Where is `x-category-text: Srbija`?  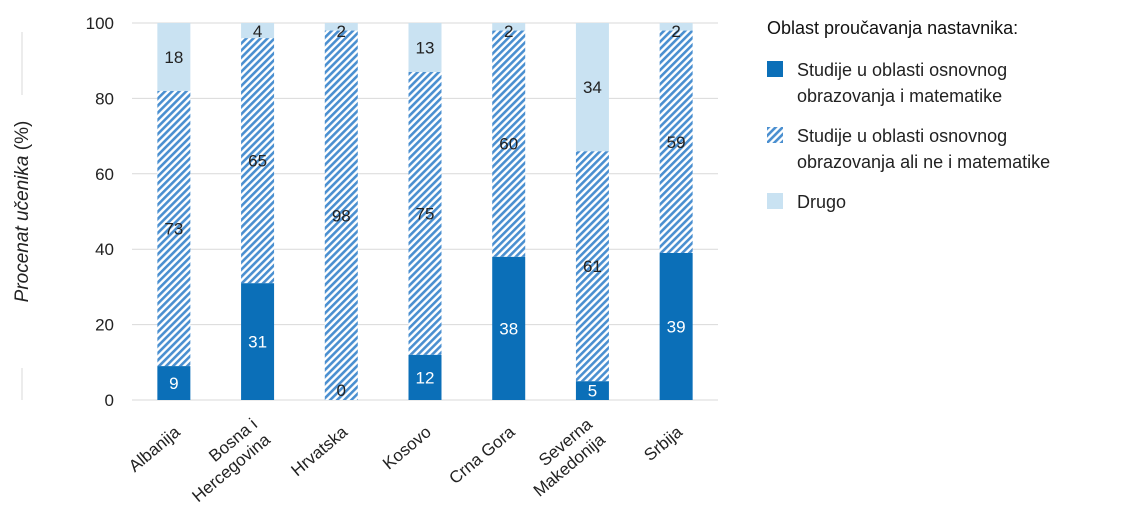
x-category-text: Srbija is located at coordinates (663, 443).